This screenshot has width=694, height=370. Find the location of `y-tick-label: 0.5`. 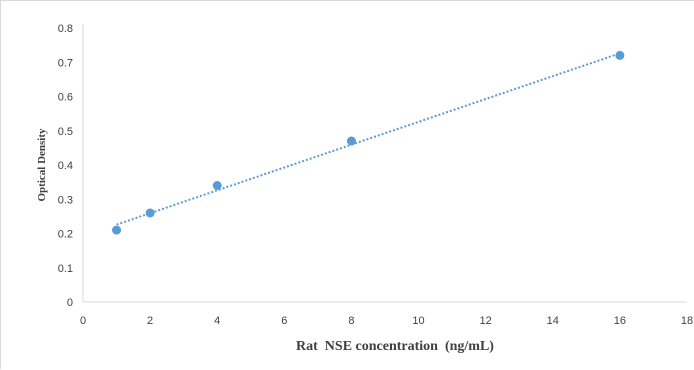

y-tick-label: 0.5 is located at coordinates (65, 132).